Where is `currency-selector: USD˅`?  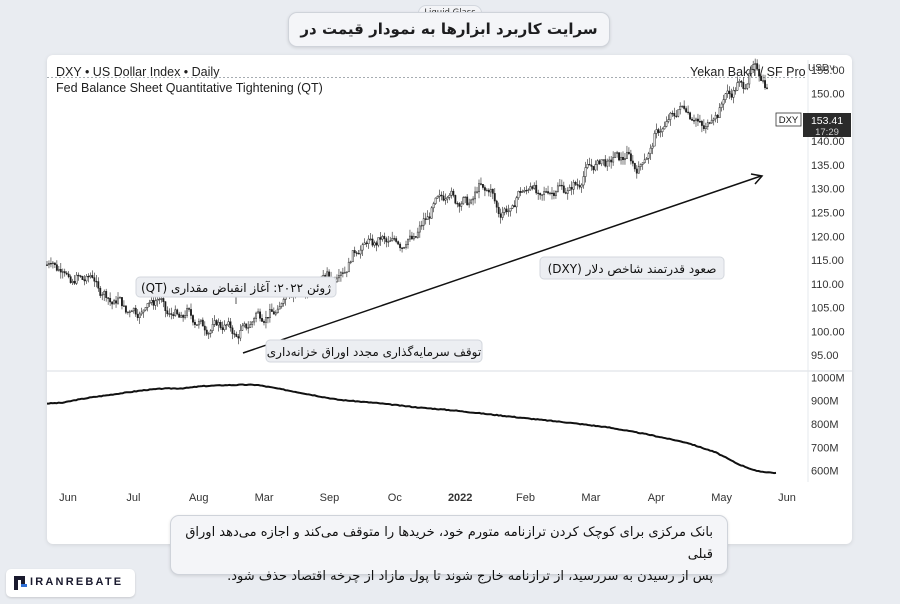
currency-selector: USD˅ is located at coordinates (821, 68).